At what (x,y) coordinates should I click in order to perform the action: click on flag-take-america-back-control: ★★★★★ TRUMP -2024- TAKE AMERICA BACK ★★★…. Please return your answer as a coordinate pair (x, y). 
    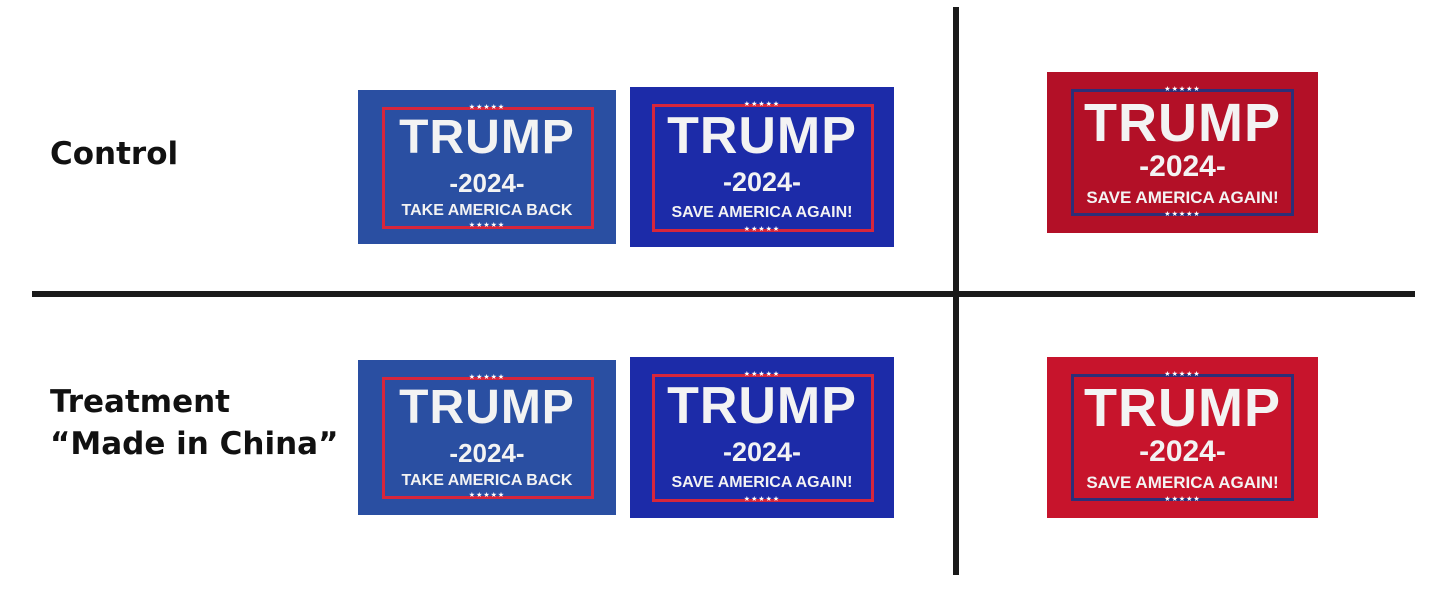
    Looking at the image, I should click on (487, 167).